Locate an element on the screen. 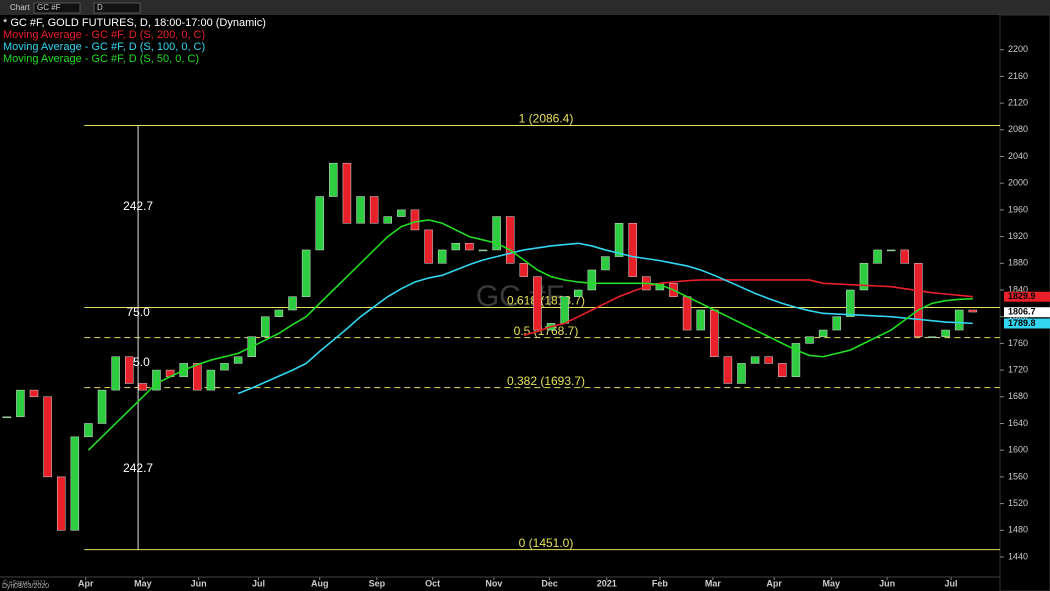  fib-label: 0.382 (1693.7) is located at coordinates (546, 381).